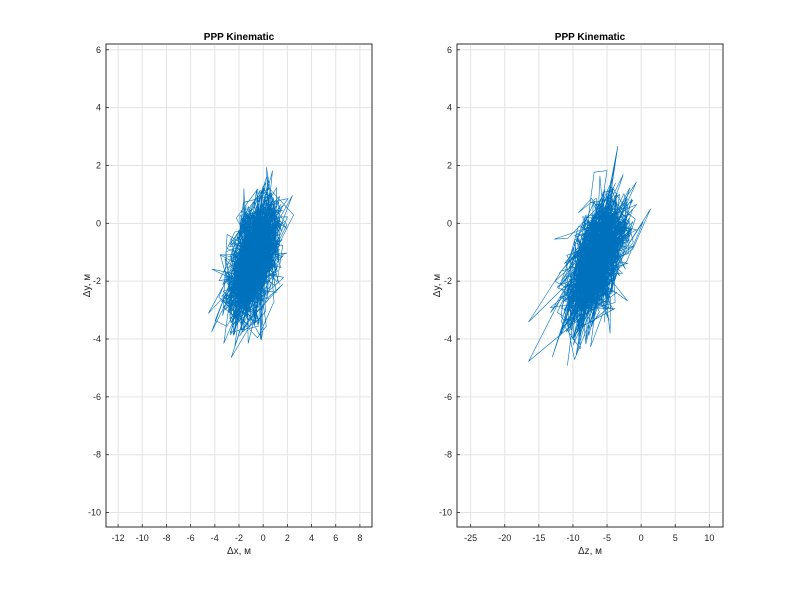  I want to click on x-tick-label: -15, so click(538, 538).